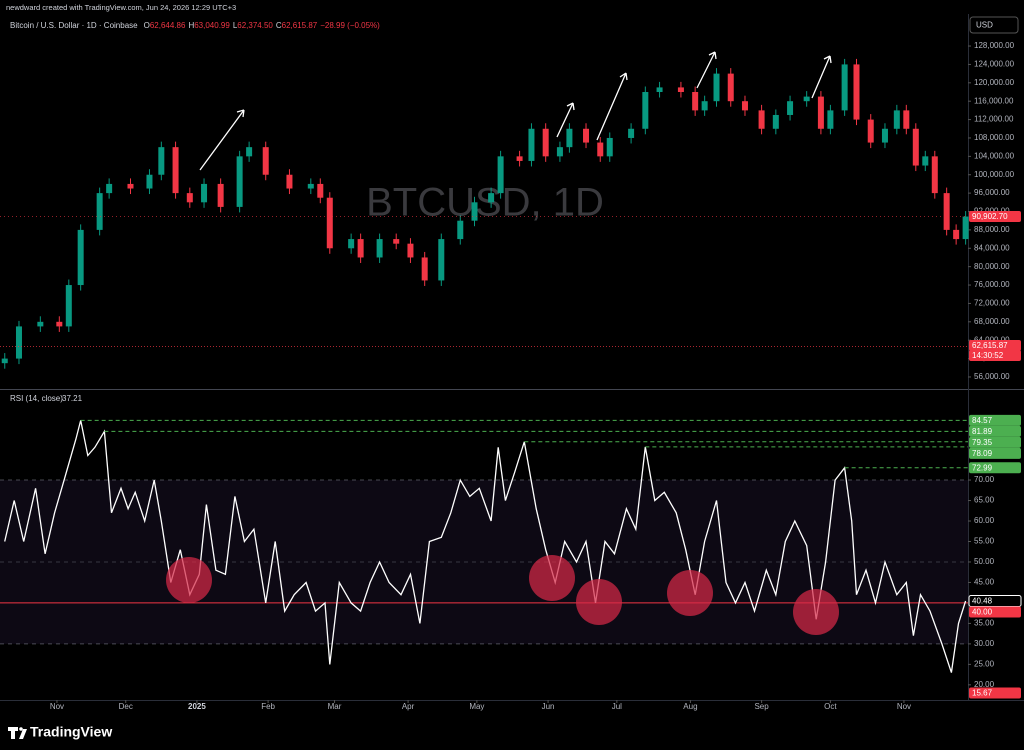  What do you see at coordinates (476, 706) in the screenshot?
I see `x-tick-label: May` at bounding box center [476, 706].